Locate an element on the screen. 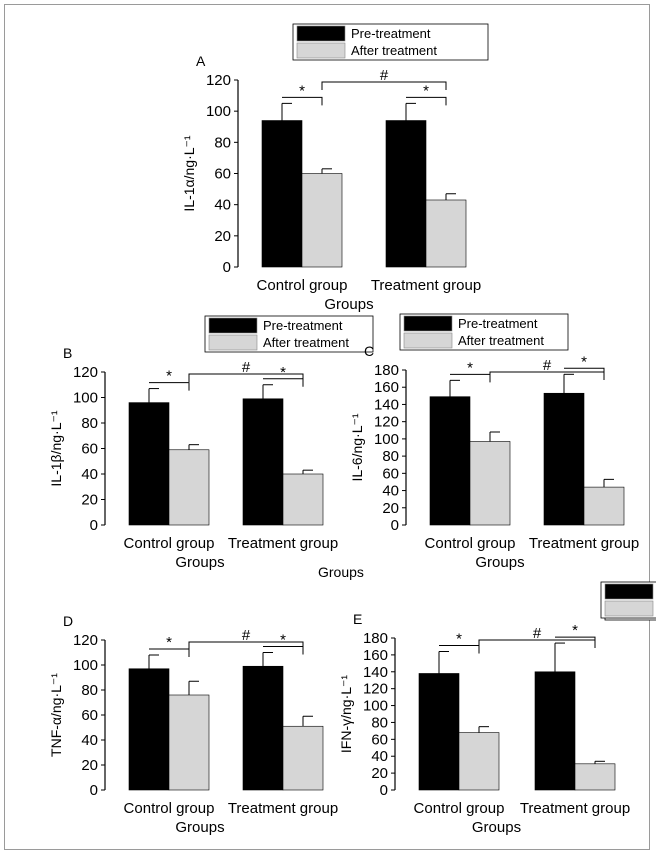 Image resolution: width=656 pixels, height=856 pixels. y-axis-title: TNF-α/ng·L⁻¹ is located at coordinates (56, 715).